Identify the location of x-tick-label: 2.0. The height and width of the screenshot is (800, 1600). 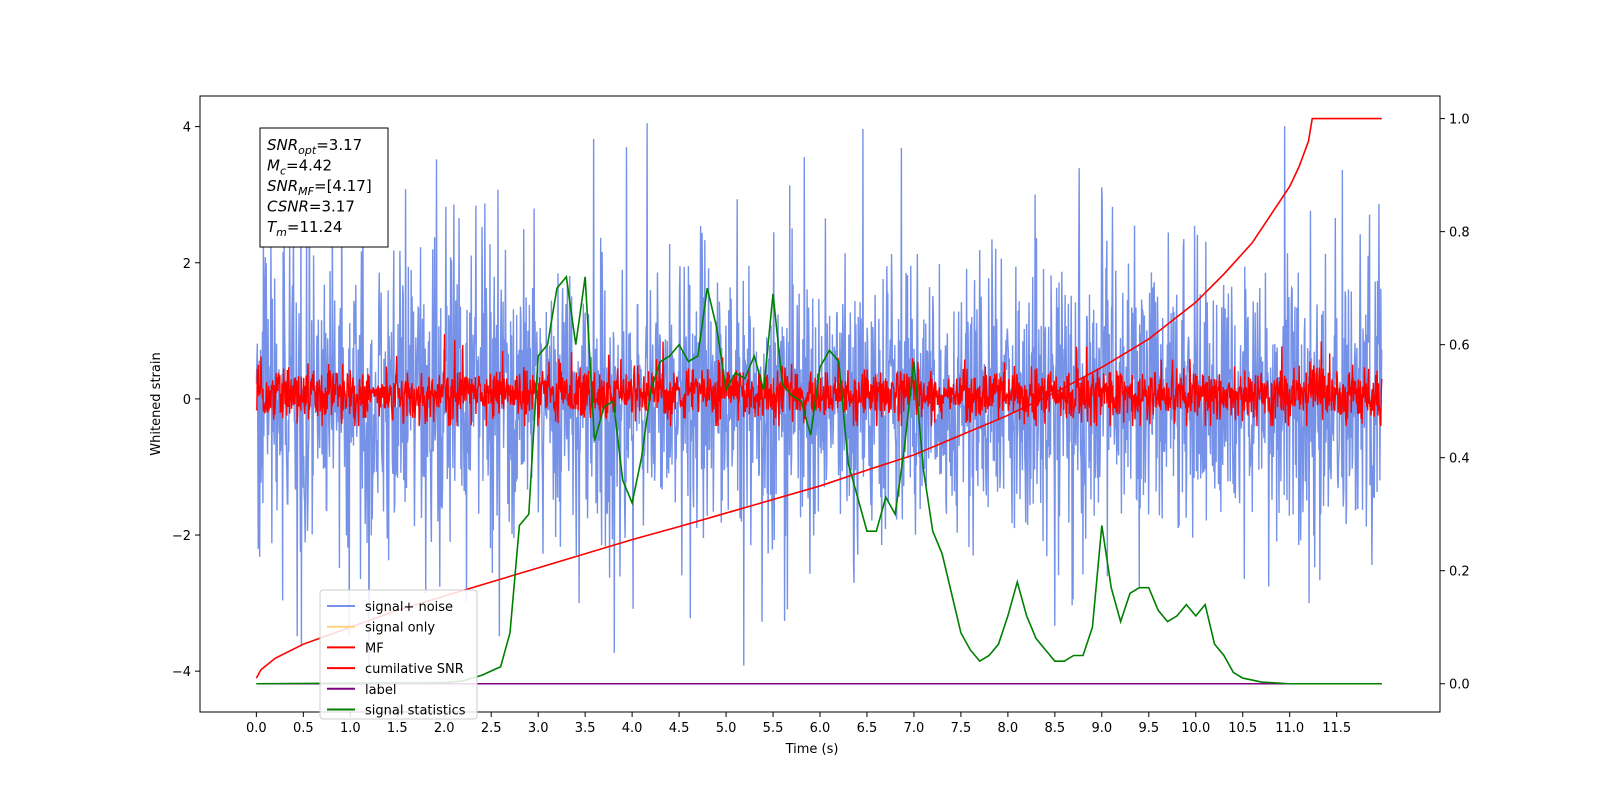
(444, 728).